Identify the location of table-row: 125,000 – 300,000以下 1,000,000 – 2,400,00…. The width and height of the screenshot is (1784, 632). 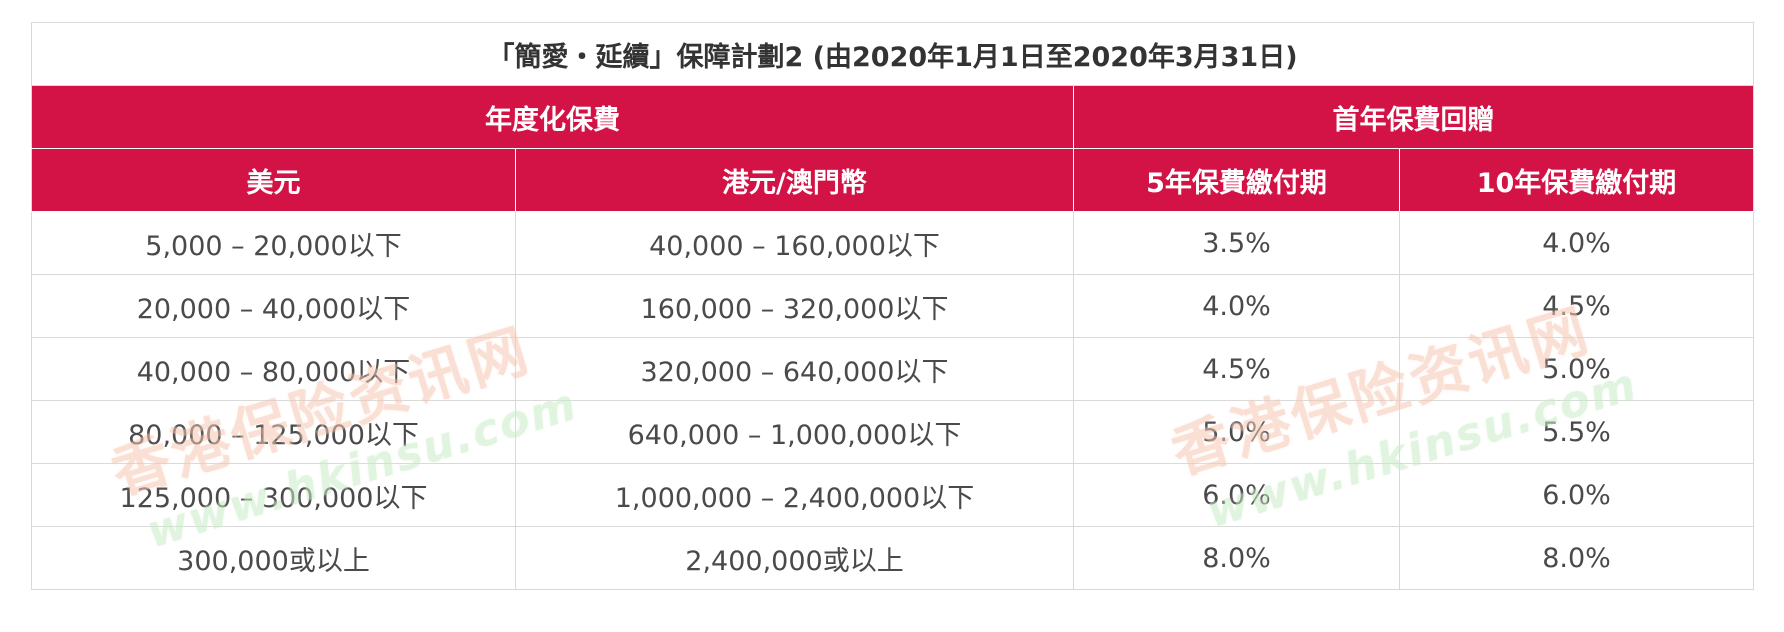
(892, 495).